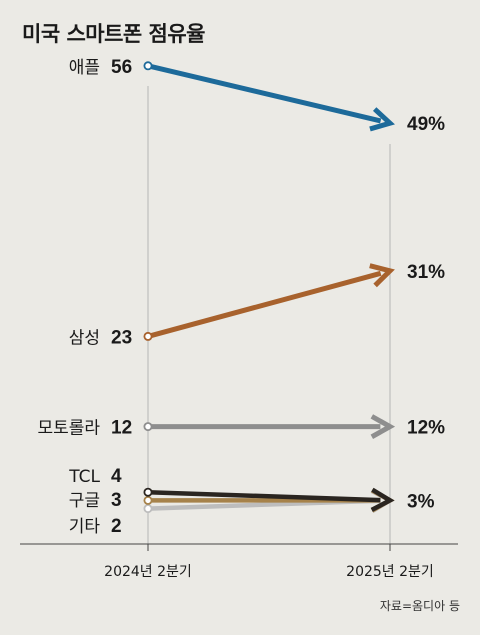 The width and height of the screenshot is (480, 635). What do you see at coordinates (426, 428) in the screenshot?
I see `series-2-end-value: 12%` at bounding box center [426, 428].